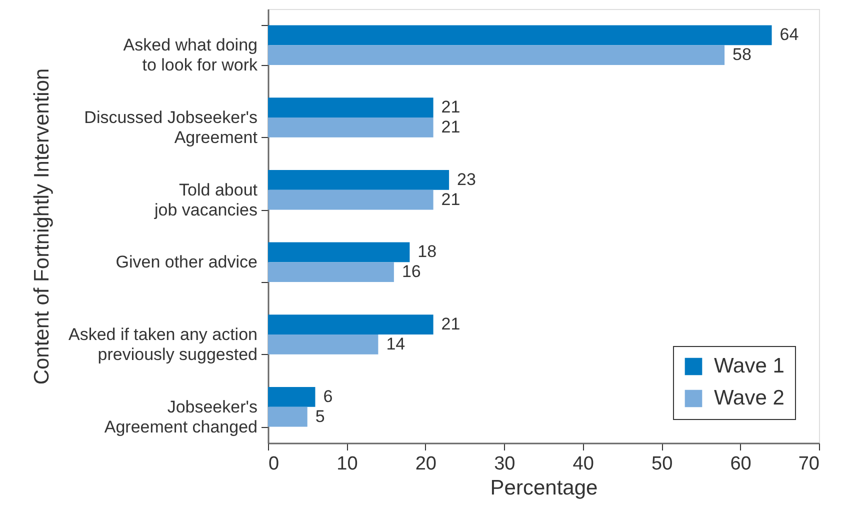 The width and height of the screenshot is (845, 510). What do you see at coordinates (181, 416) in the screenshot?
I see `y-tick-label: Jobseeker's Agreement changed` at bounding box center [181, 416].